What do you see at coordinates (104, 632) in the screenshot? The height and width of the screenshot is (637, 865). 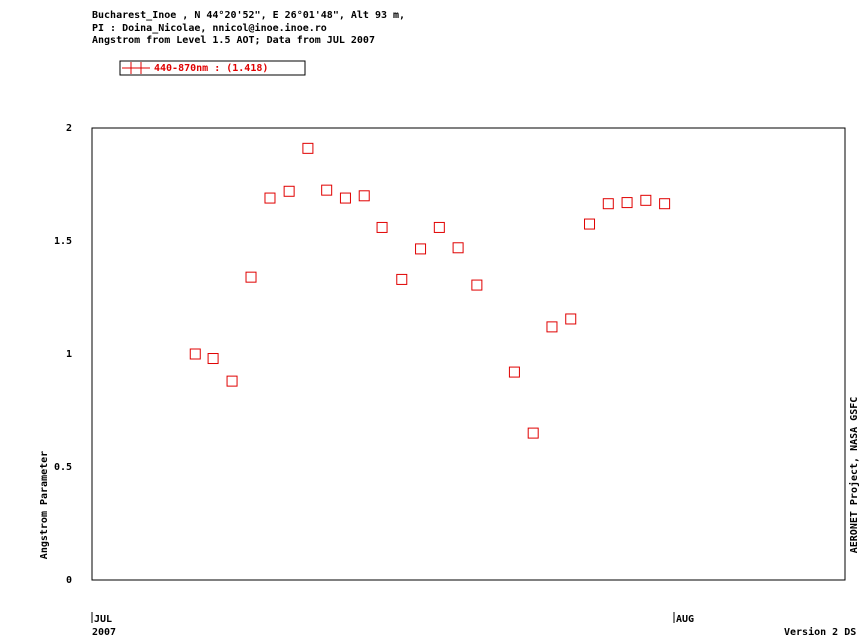 I see `year-label: 2007` at bounding box center [104, 632].